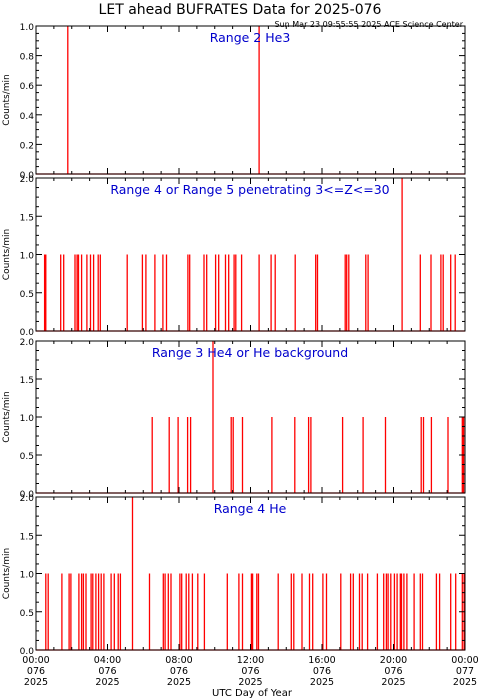  What do you see at coordinates (250, 508) in the screenshot?
I see `panel-4-title: Range 4 He` at bounding box center [250, 508].